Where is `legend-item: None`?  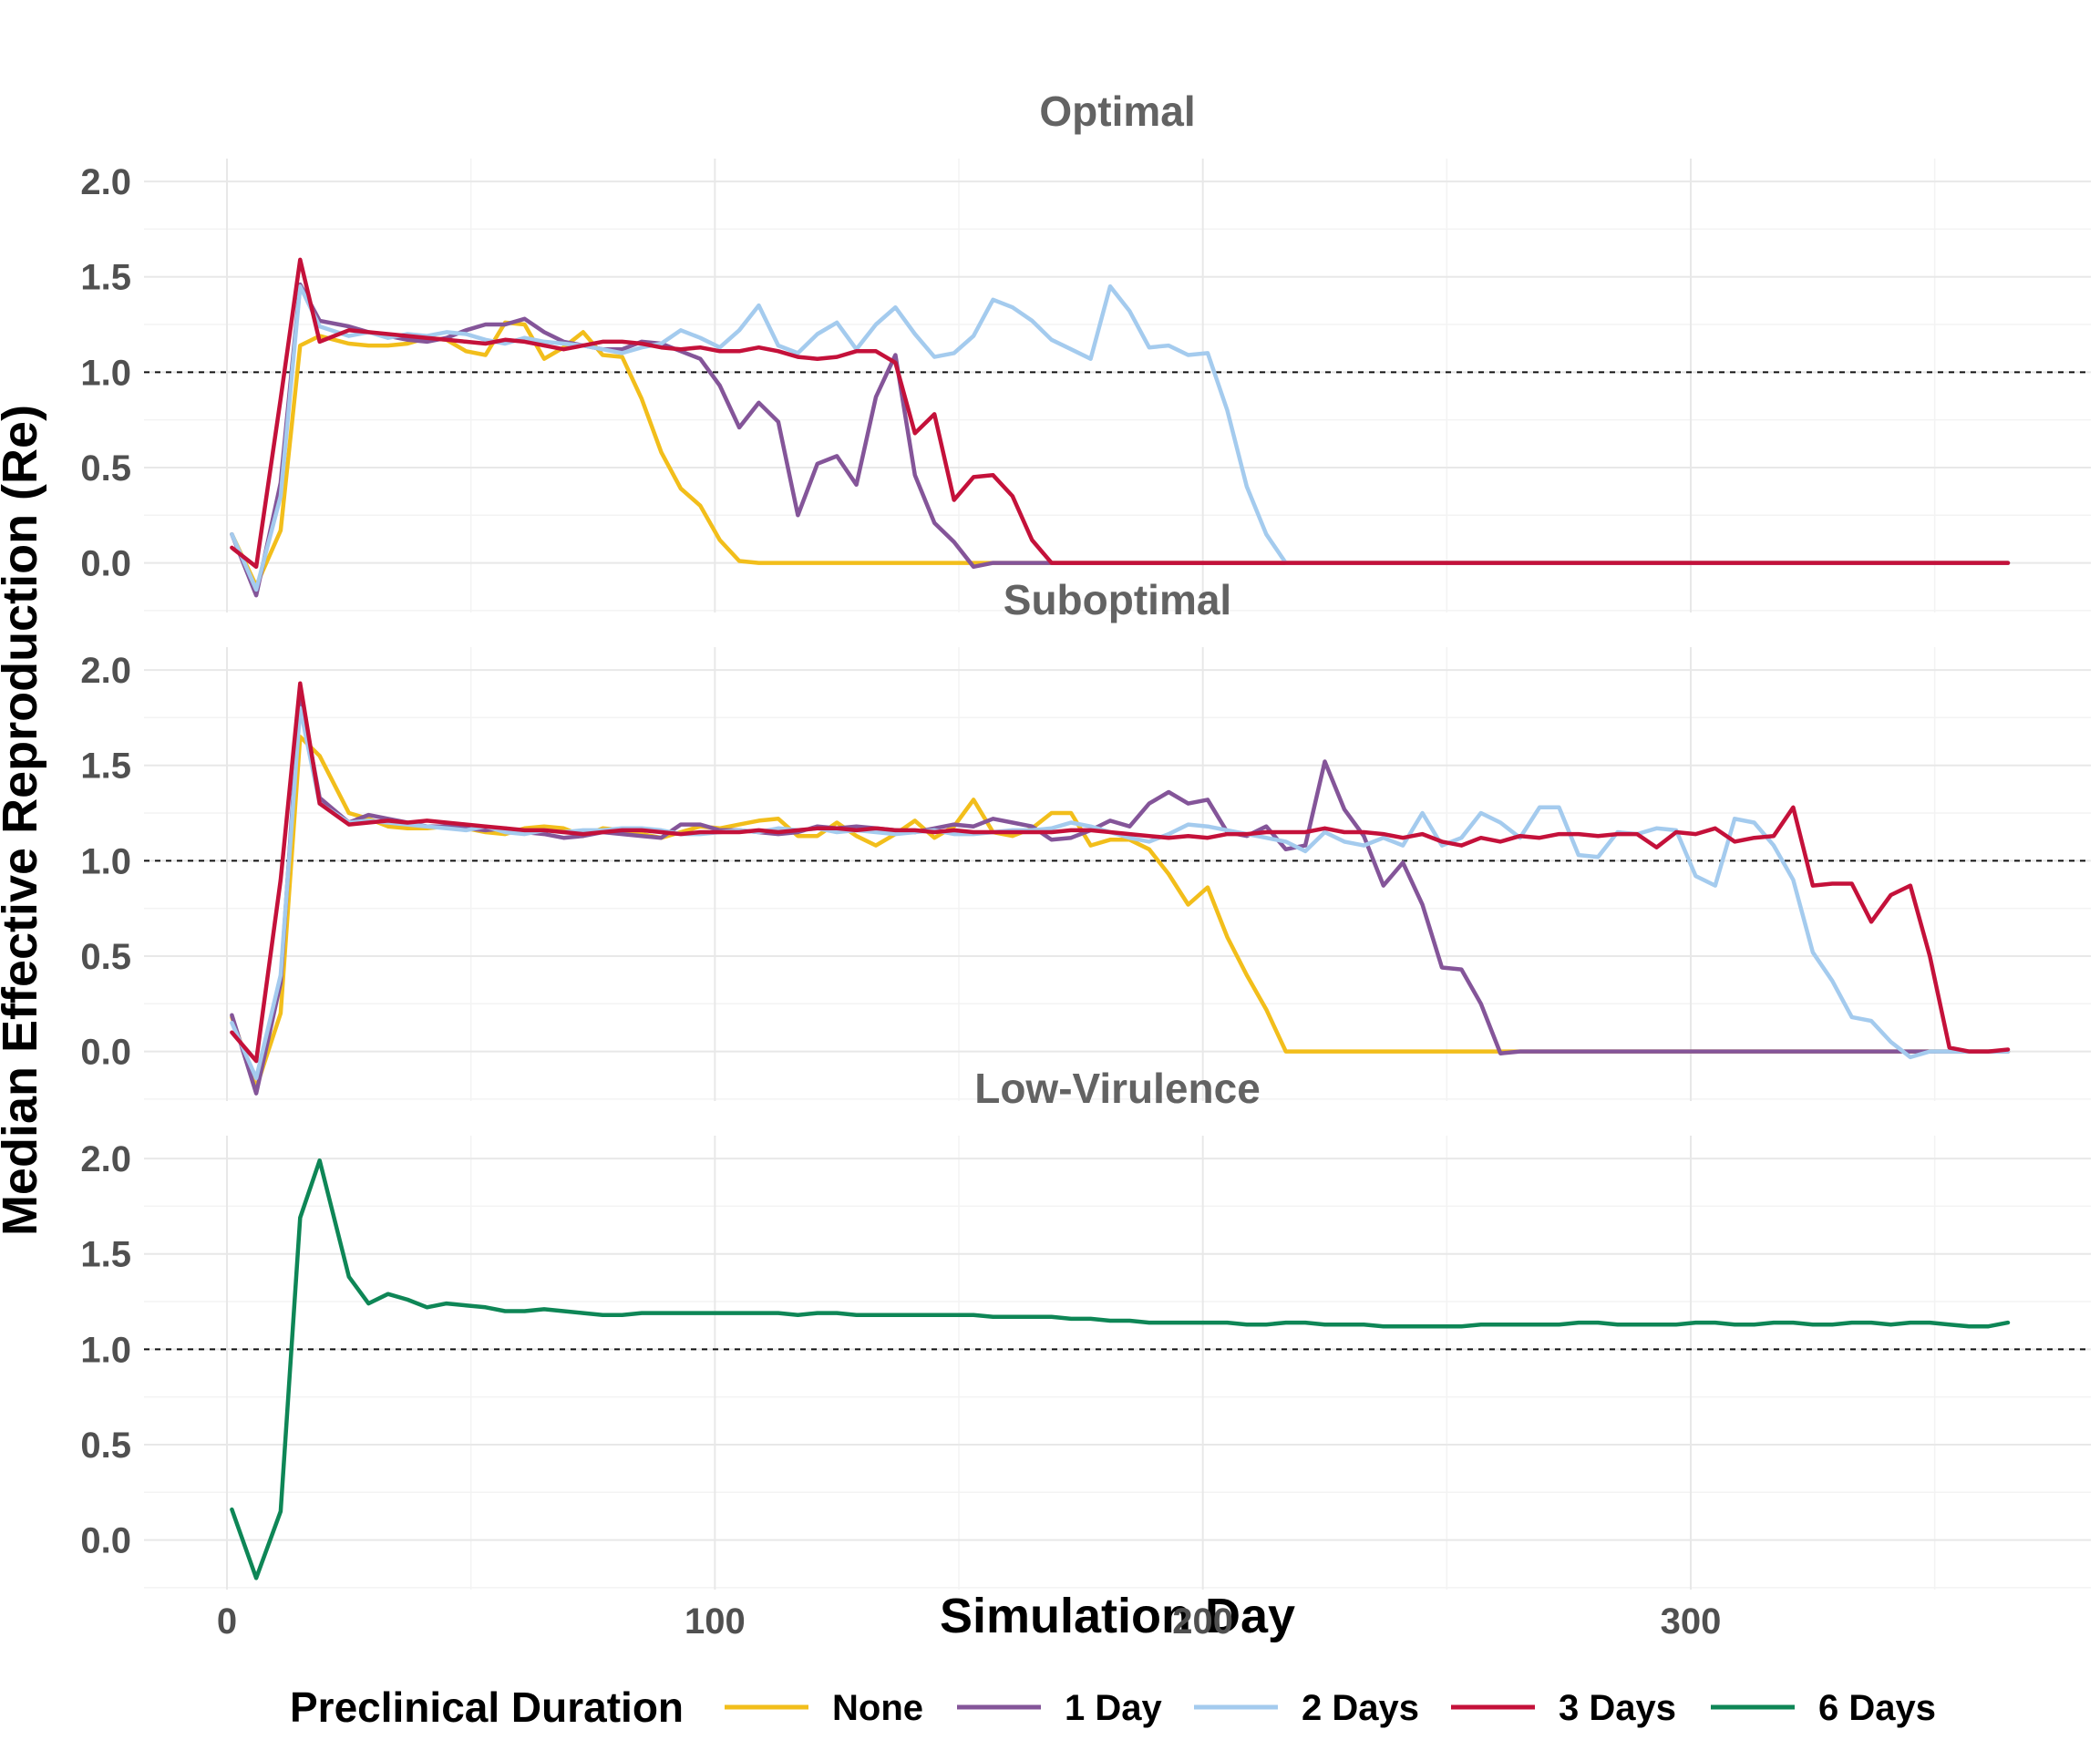
legend-item: None is located at coordinates (824, 1708).